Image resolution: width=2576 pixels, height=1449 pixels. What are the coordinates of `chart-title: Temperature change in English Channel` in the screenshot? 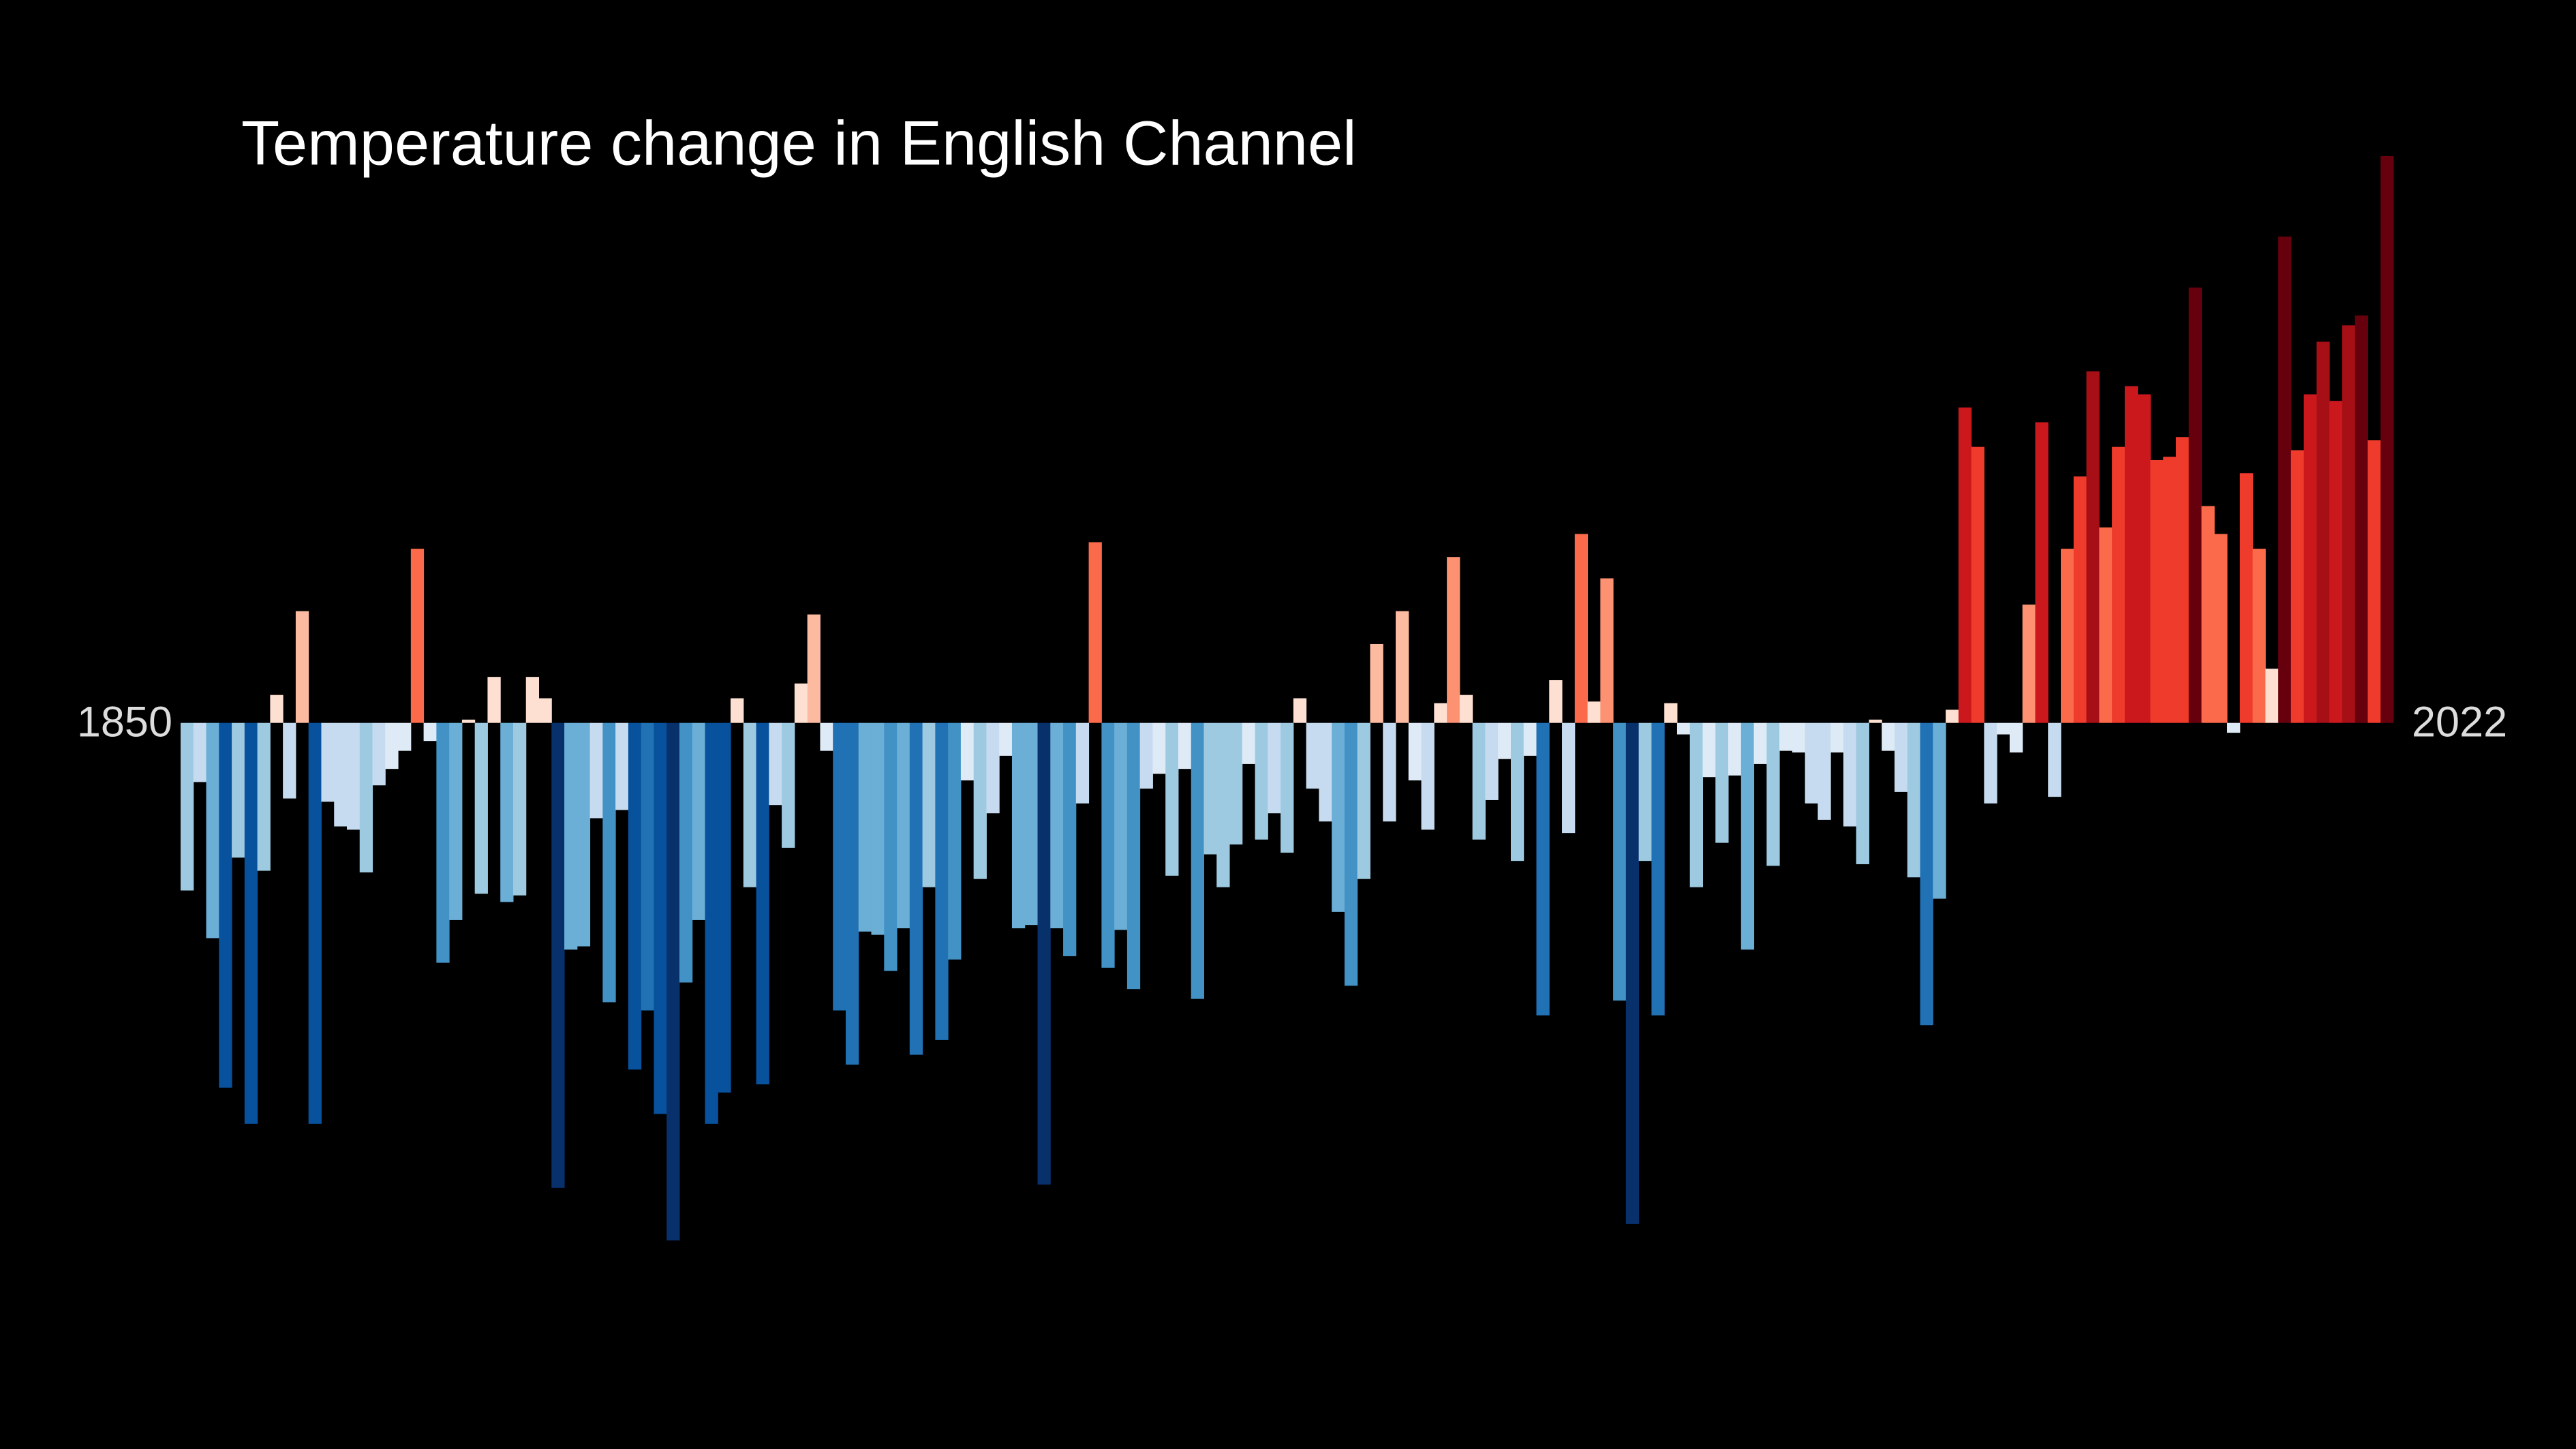 It's located at (799, 143).